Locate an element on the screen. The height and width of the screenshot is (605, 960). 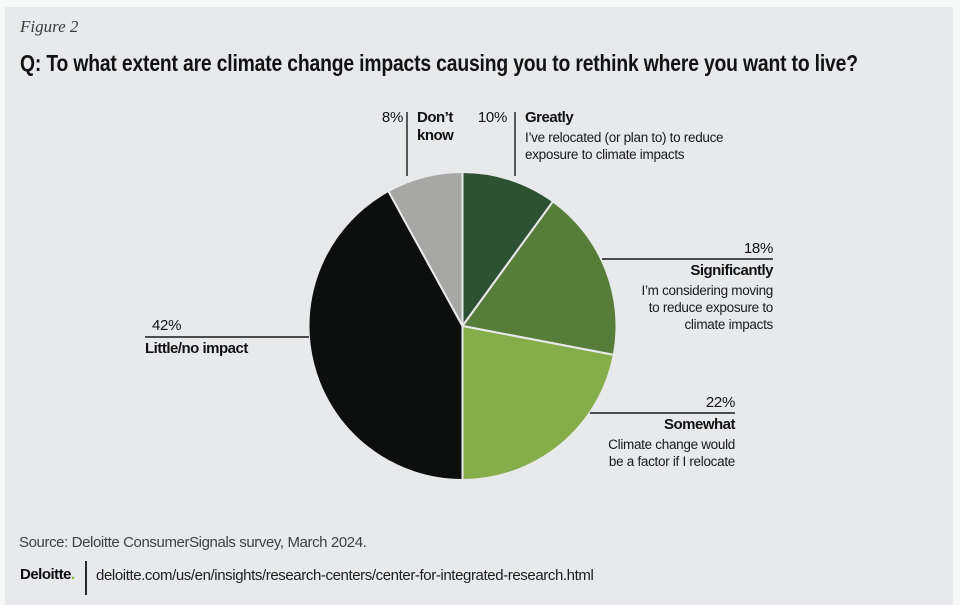
pct-somewhat: 22% is located at coordinates (720, 402).